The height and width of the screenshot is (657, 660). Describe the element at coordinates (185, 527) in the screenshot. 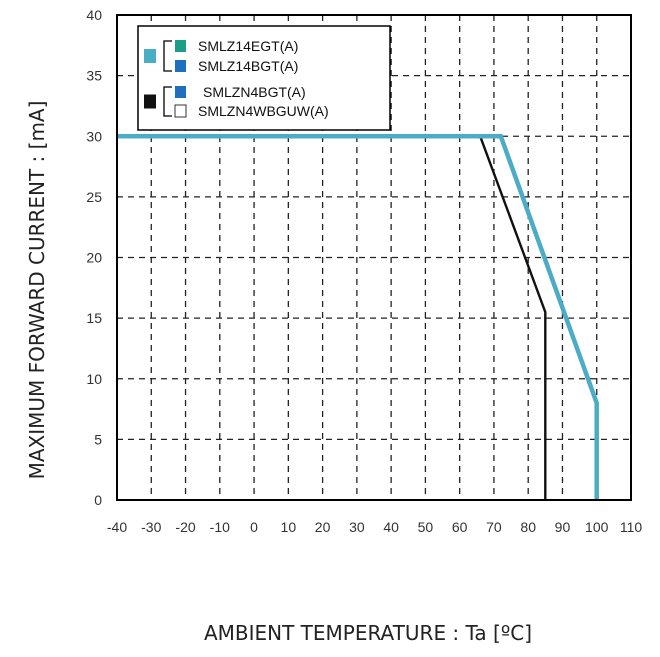

I see `x-tick-label: -20` at that location.